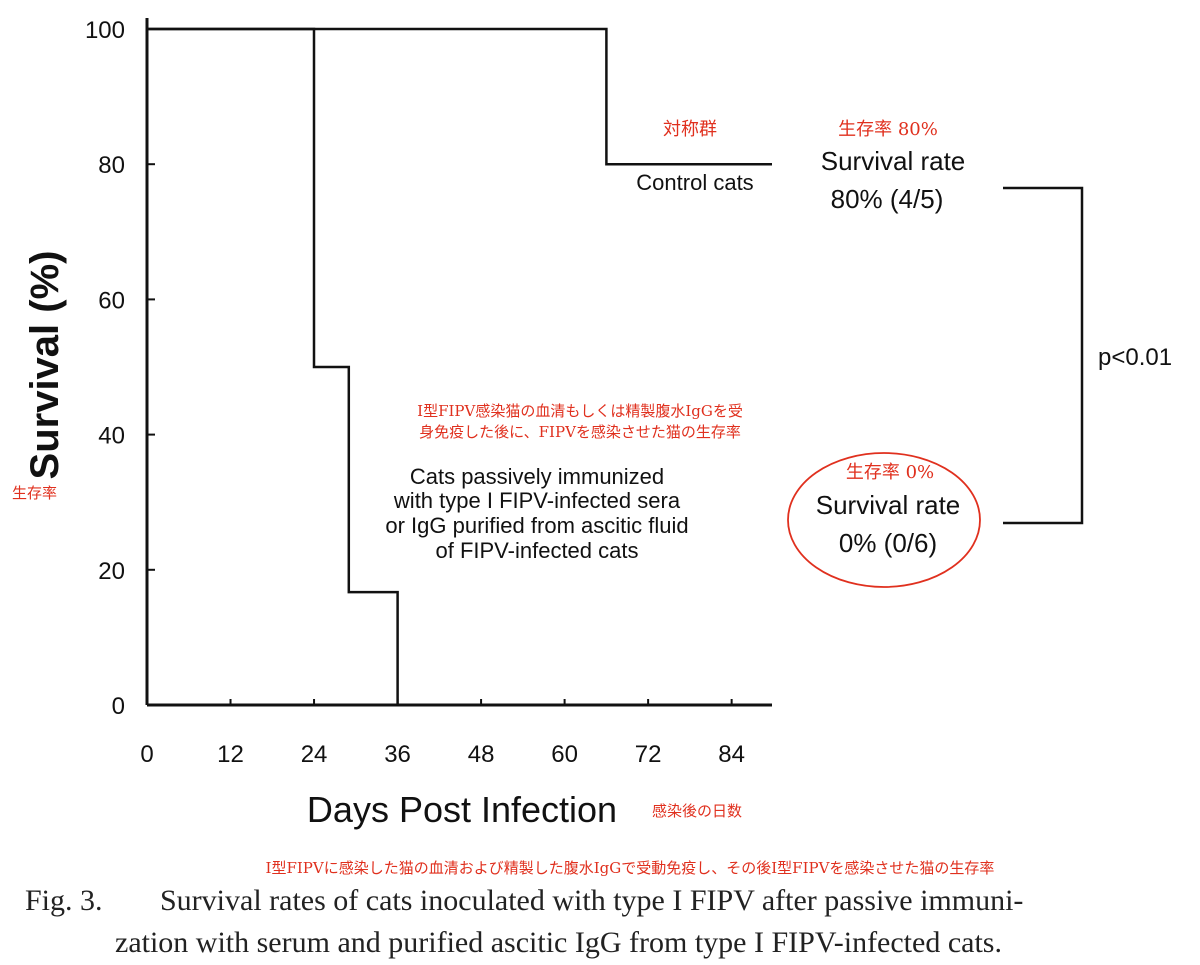 Image resolution: width=1200 pixels, height=965 pixels. I want to click on y-tick-label: 100, so click(105, 30).